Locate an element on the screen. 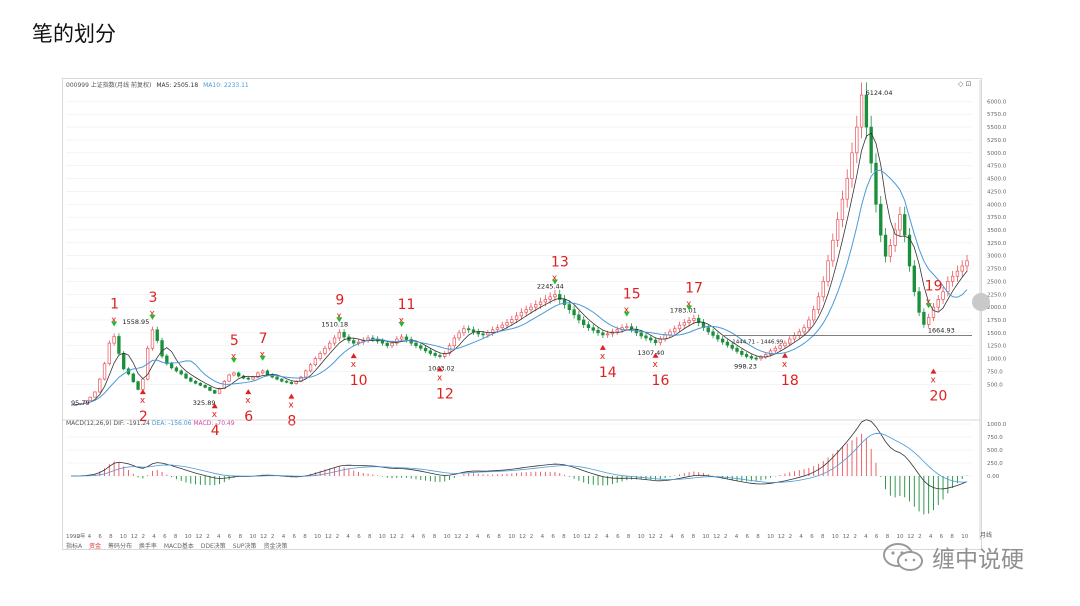 This screenshot has width=1080, height=606. price-annotation: 1558.95 is located at coordinates (135, 322).